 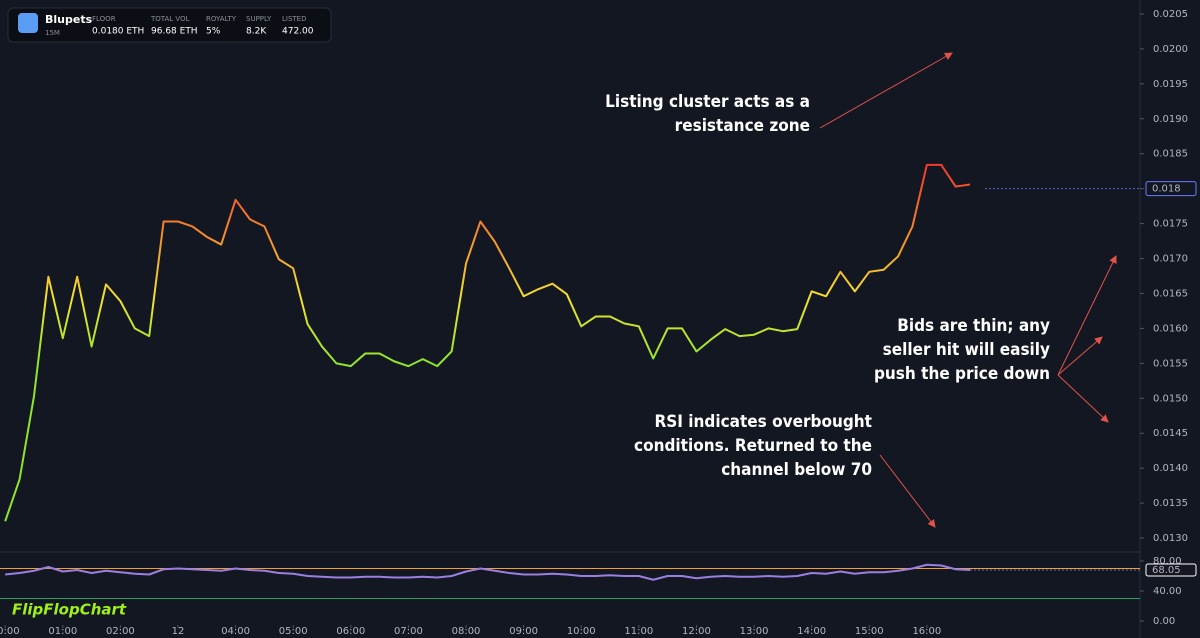 What do you see at coordinates (1167, 561) in the screenshot?
I see `rsi-tick-label: 80.00` at bounding box center [1167, 561].